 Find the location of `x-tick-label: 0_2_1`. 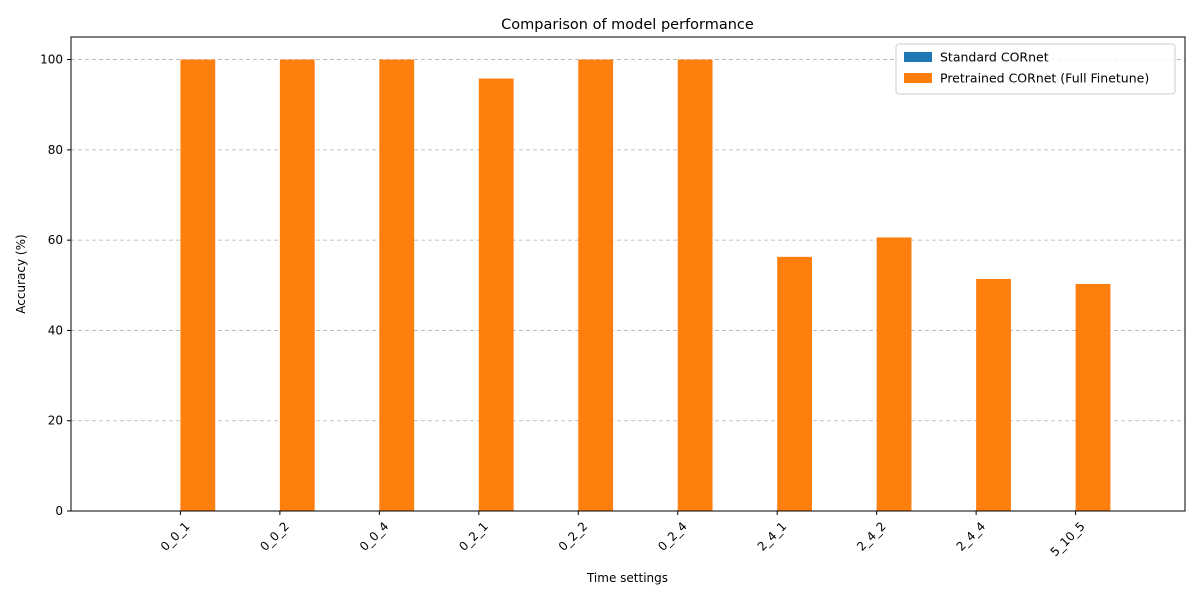

x-tick-label: 0_2_1 is located at coordinates (473, 536).